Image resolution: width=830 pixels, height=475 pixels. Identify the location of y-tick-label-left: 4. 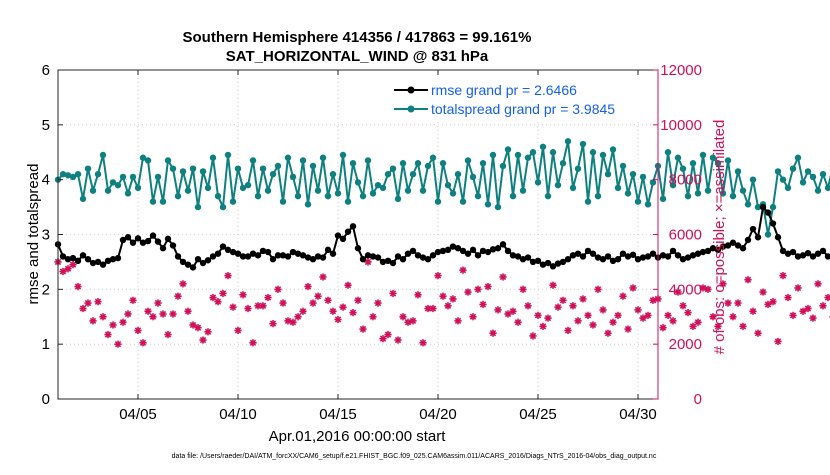
(46, 180).